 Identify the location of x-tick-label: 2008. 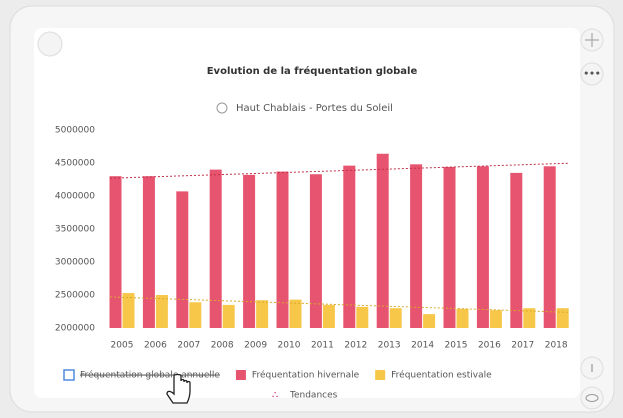
(222, 346).